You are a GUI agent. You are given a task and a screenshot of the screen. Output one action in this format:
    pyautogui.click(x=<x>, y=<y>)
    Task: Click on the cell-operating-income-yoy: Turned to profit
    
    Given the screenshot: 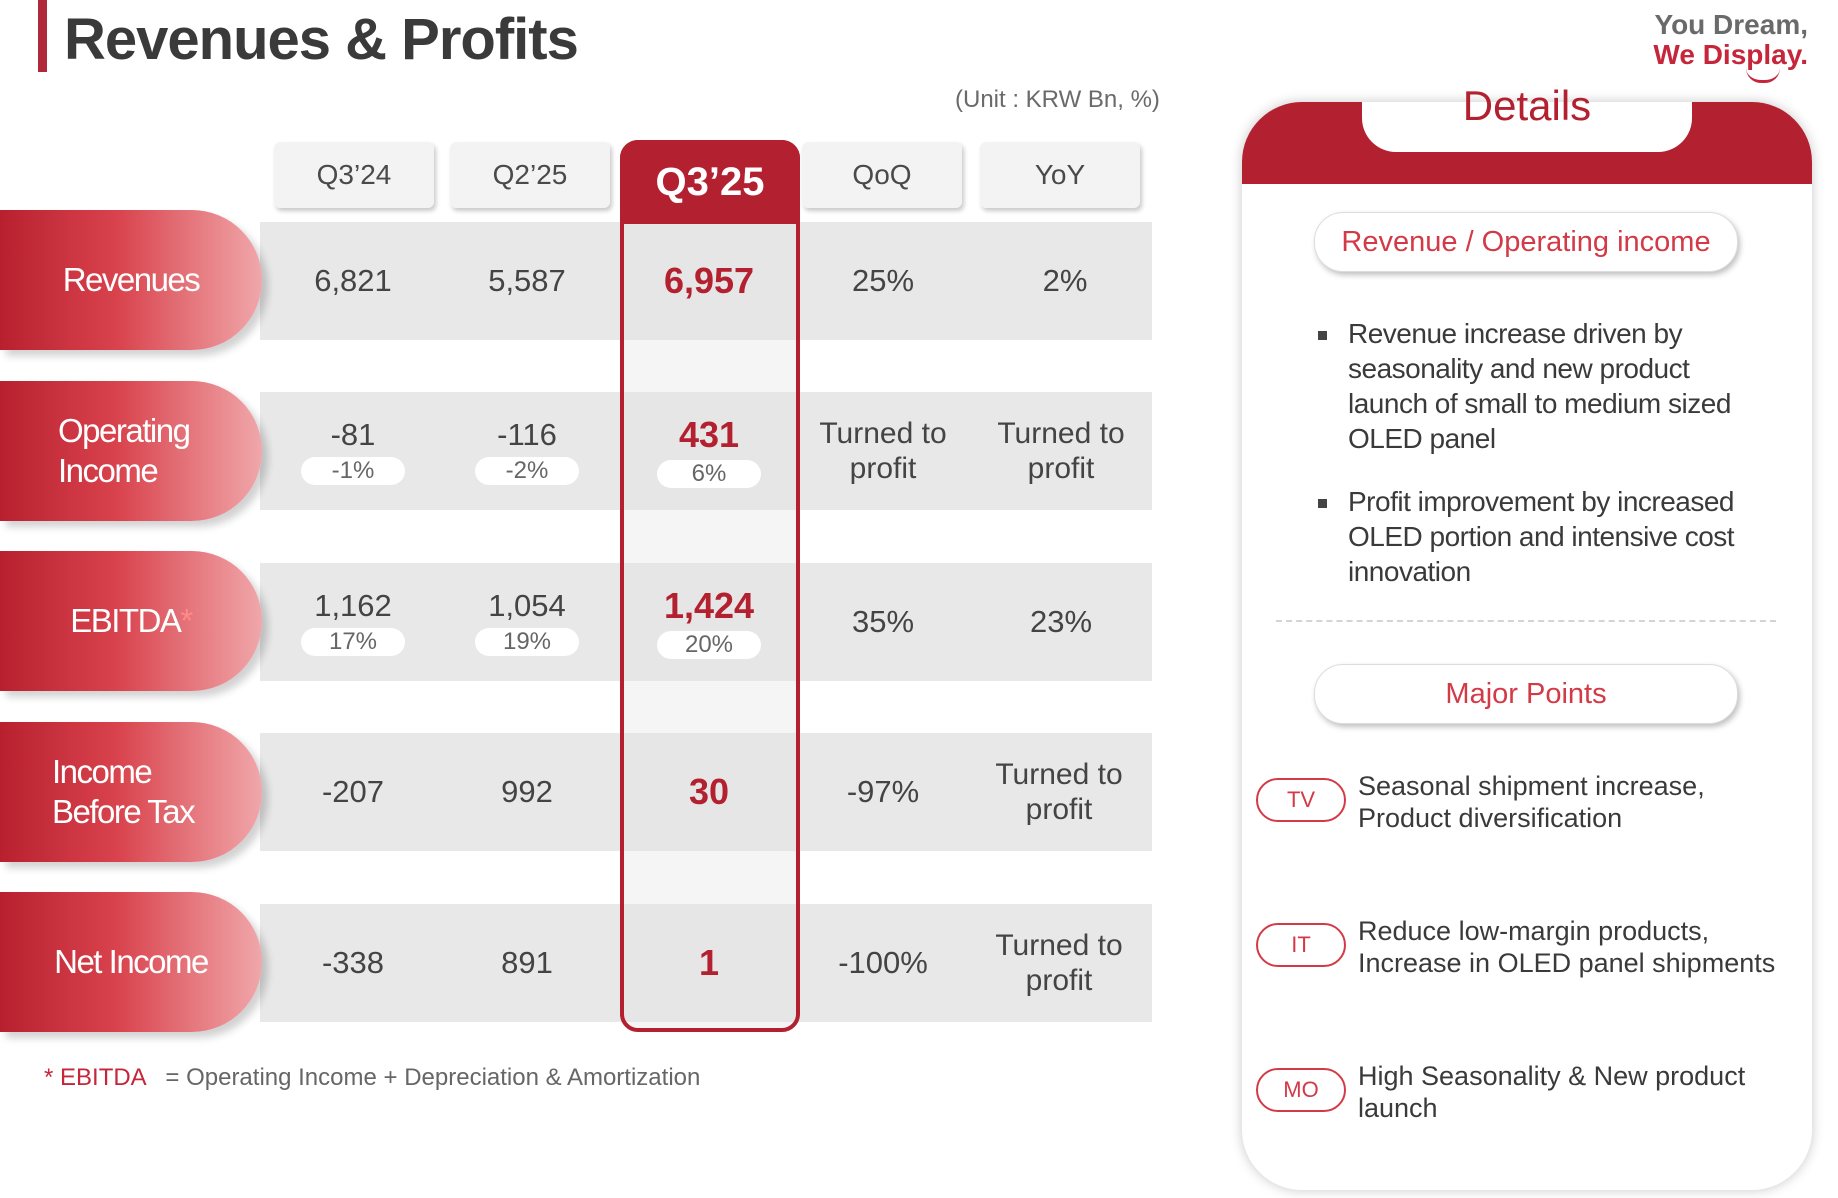 What is the action you would take?
    pyautogui.click(x=1061, y=451)
    